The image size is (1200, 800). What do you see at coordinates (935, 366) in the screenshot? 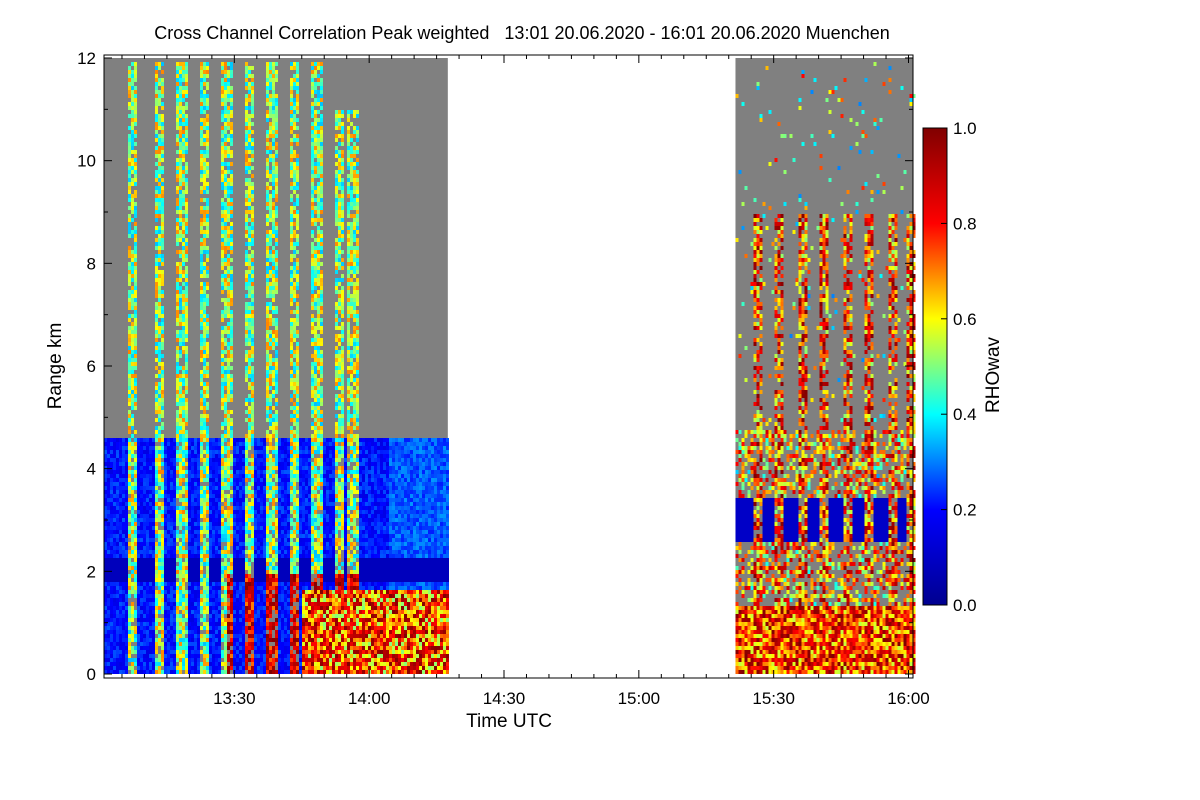
I see `colorbar` at bounding box center [935, 366].